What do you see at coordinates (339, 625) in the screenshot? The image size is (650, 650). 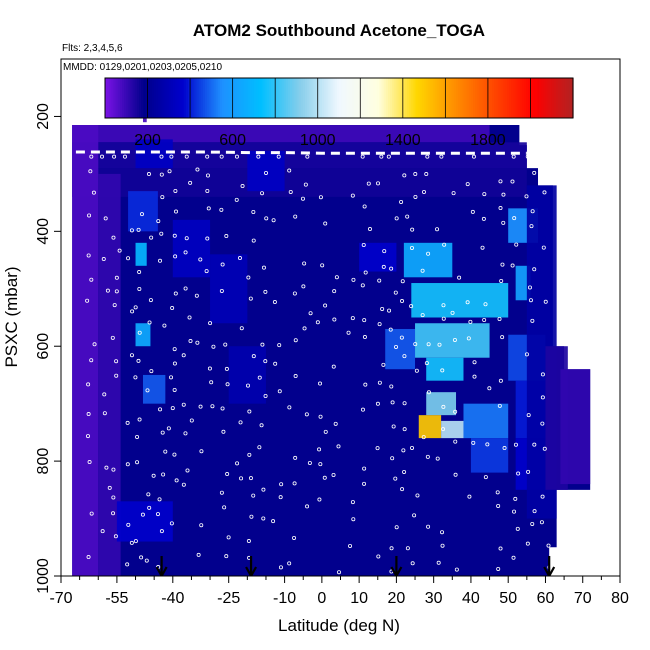 I see `x-axis-label: Latitude (deg N)` at bounding box center [339, 625].